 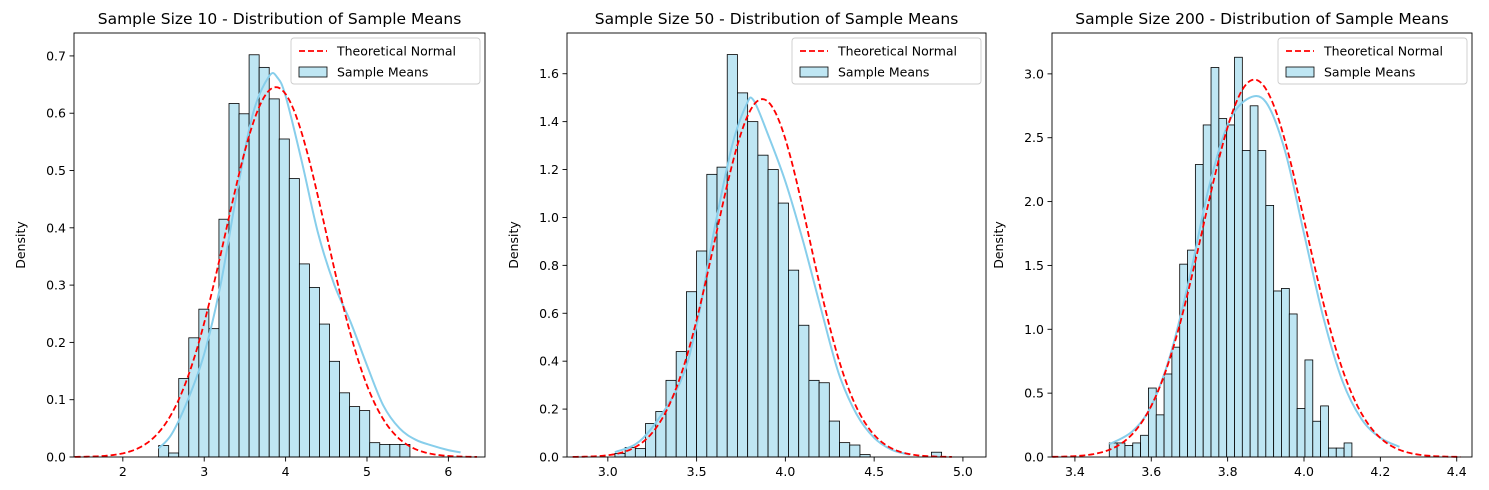 I want to click on y-tick-label: 1.2, so click(x=549, y=169).